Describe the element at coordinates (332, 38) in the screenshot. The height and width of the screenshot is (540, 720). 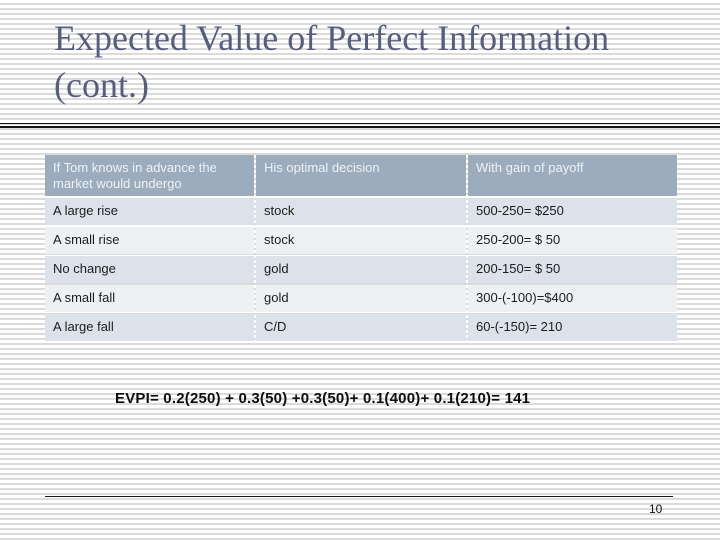
I see `slide-title-line1: Expected Value of Perfect Information` at that location.